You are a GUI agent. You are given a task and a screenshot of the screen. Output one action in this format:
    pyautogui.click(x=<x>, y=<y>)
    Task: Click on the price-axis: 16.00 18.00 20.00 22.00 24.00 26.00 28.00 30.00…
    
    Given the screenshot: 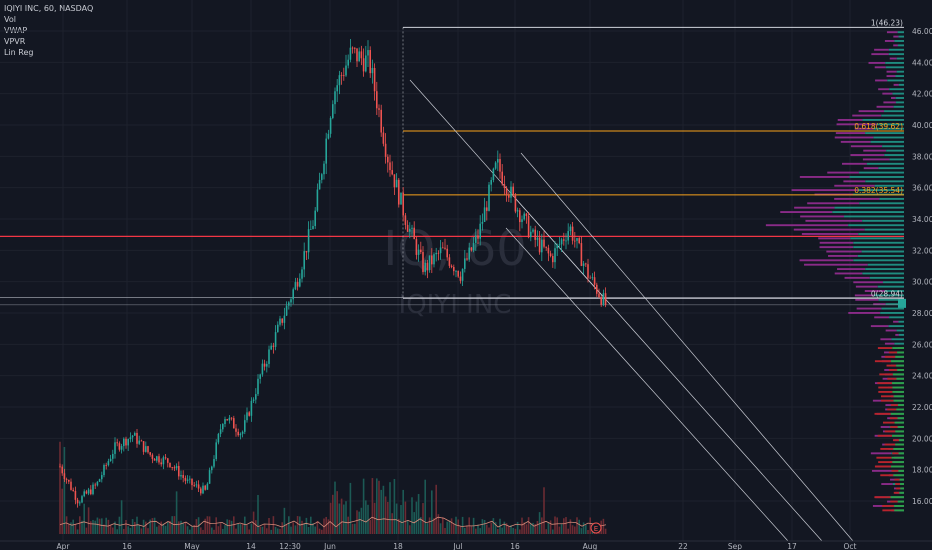 What is the action you would take?
    pyautogui.click(x=919, y=270)
    